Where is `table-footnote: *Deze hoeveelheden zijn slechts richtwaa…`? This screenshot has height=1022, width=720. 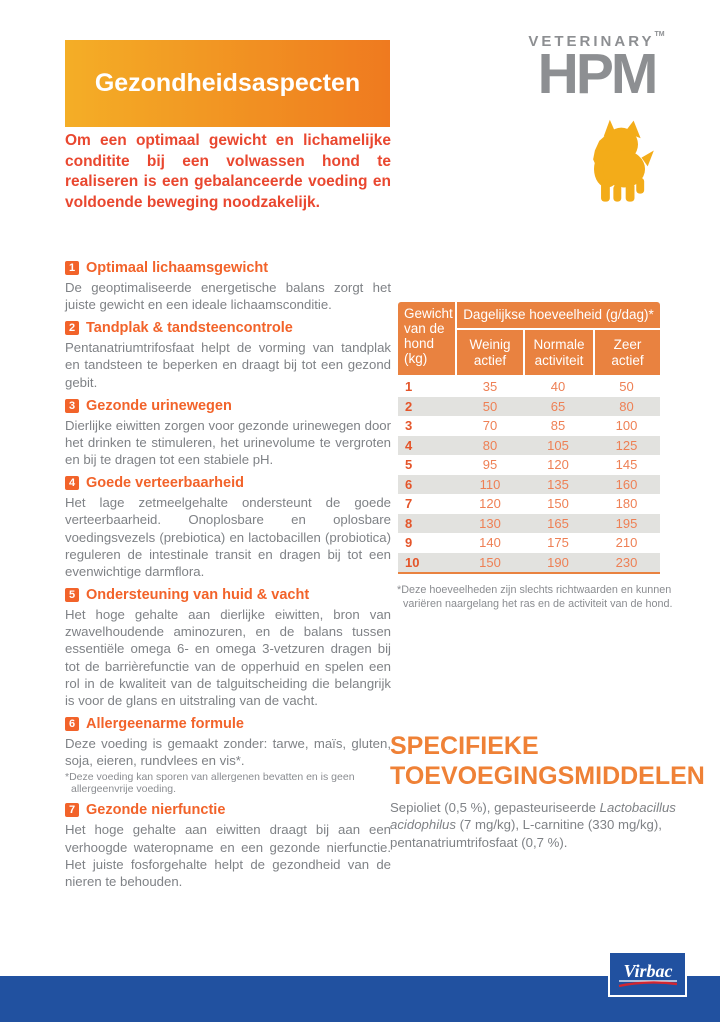
table-footnote: *Deze hoeveelheden zijn slechts richtwaa… is located at coordinates (535, 597).